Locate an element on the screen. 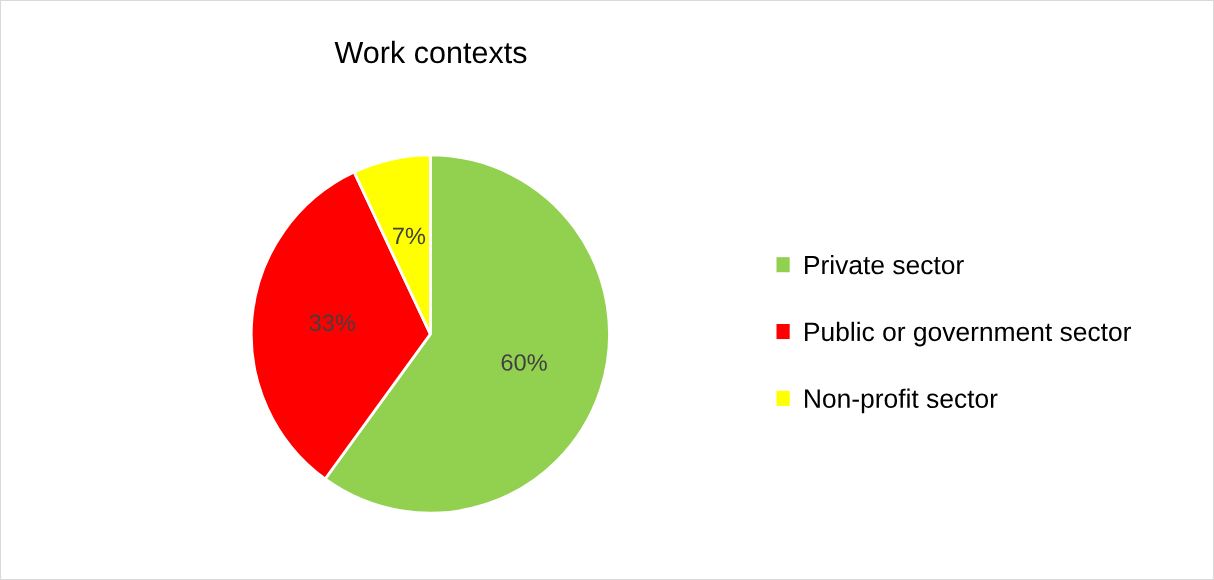  chart-title: Work contexts is located at coordinates (430, 52).